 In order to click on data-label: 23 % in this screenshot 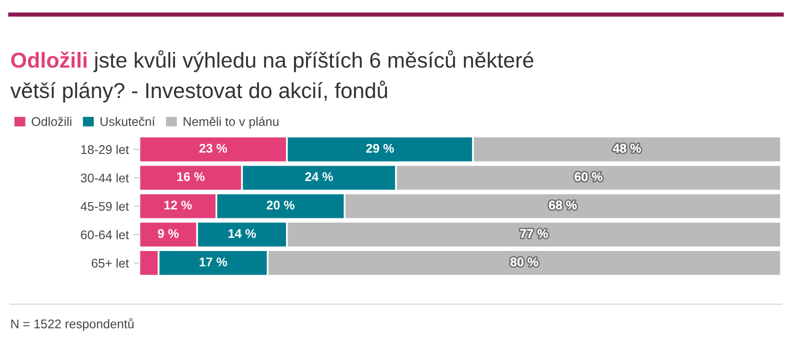, I will do `click(213, 148)`.